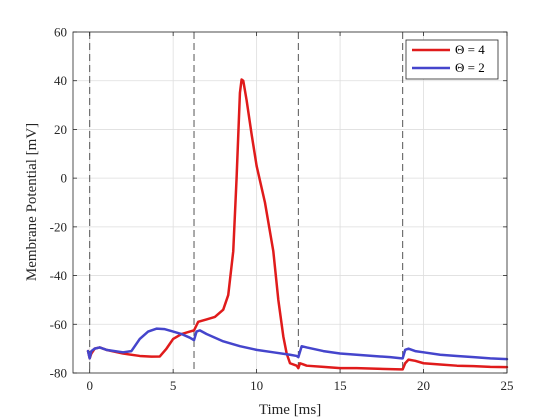 The image size is (560, 420). I want to click on y-tick-label: -60, so click(58, 324).